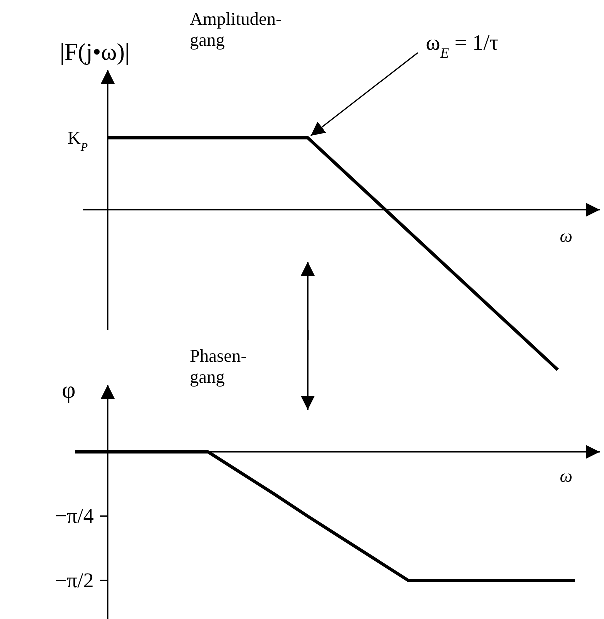  Describe the element at coordinates (218, 366) in the screenshot. I see `chart-title: Phasen- gang` at that location.